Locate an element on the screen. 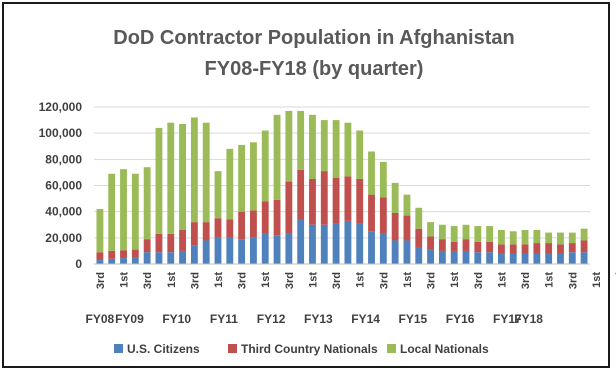 The image size is (616, 374). fiscal-year-label: FY17 is located at coordinates (507, 319).